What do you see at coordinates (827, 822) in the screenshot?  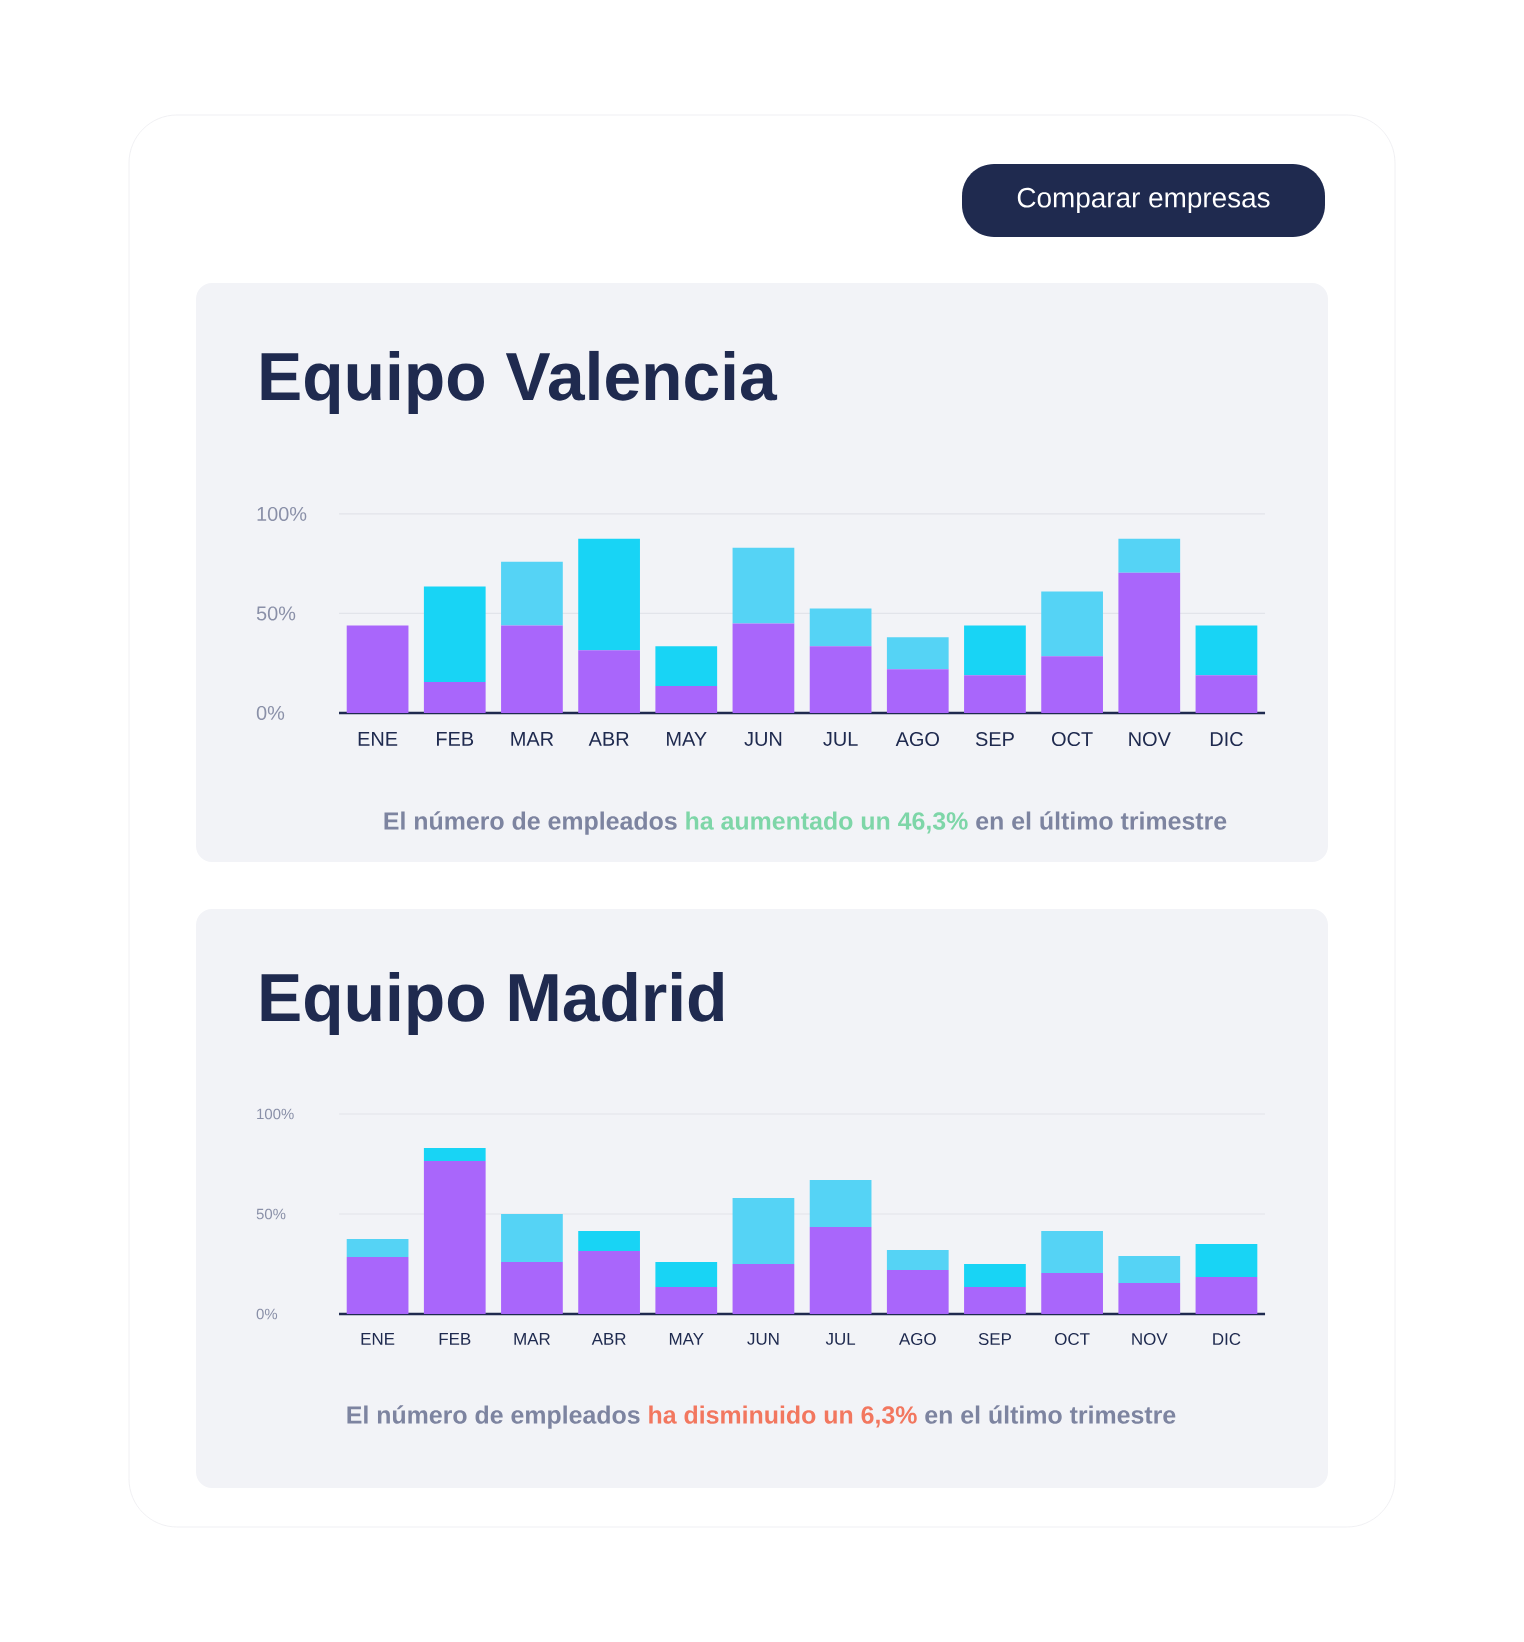 I see `text: ha aumentado un 46,3%` at bounding box center [827, 822].